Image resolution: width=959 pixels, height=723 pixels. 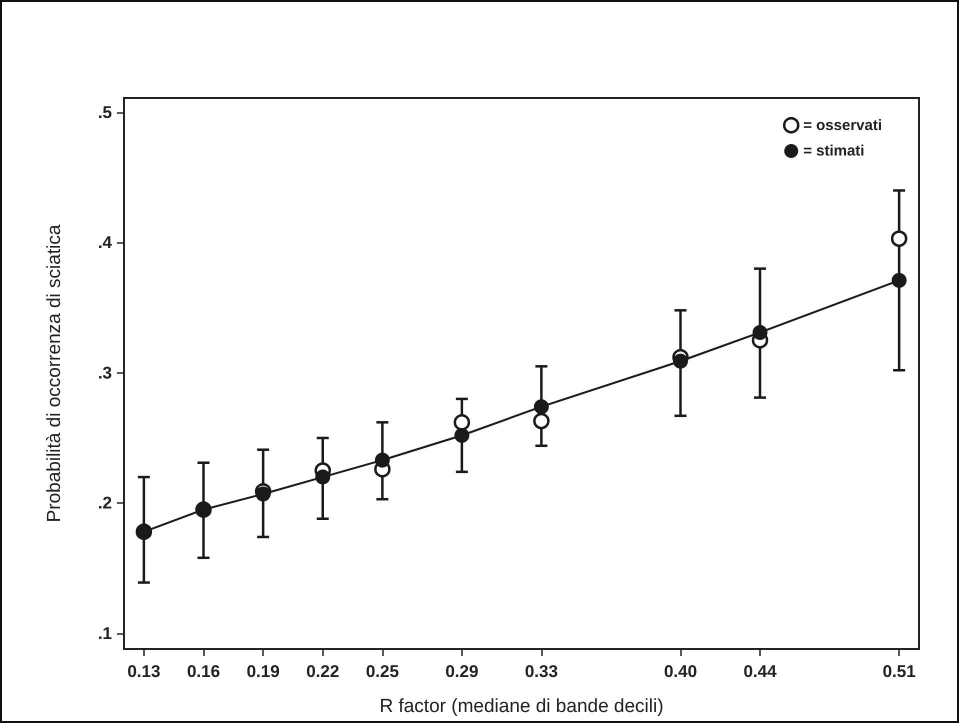 I want to click on x-tick-label: 0.16, so click(x=203, y=671).